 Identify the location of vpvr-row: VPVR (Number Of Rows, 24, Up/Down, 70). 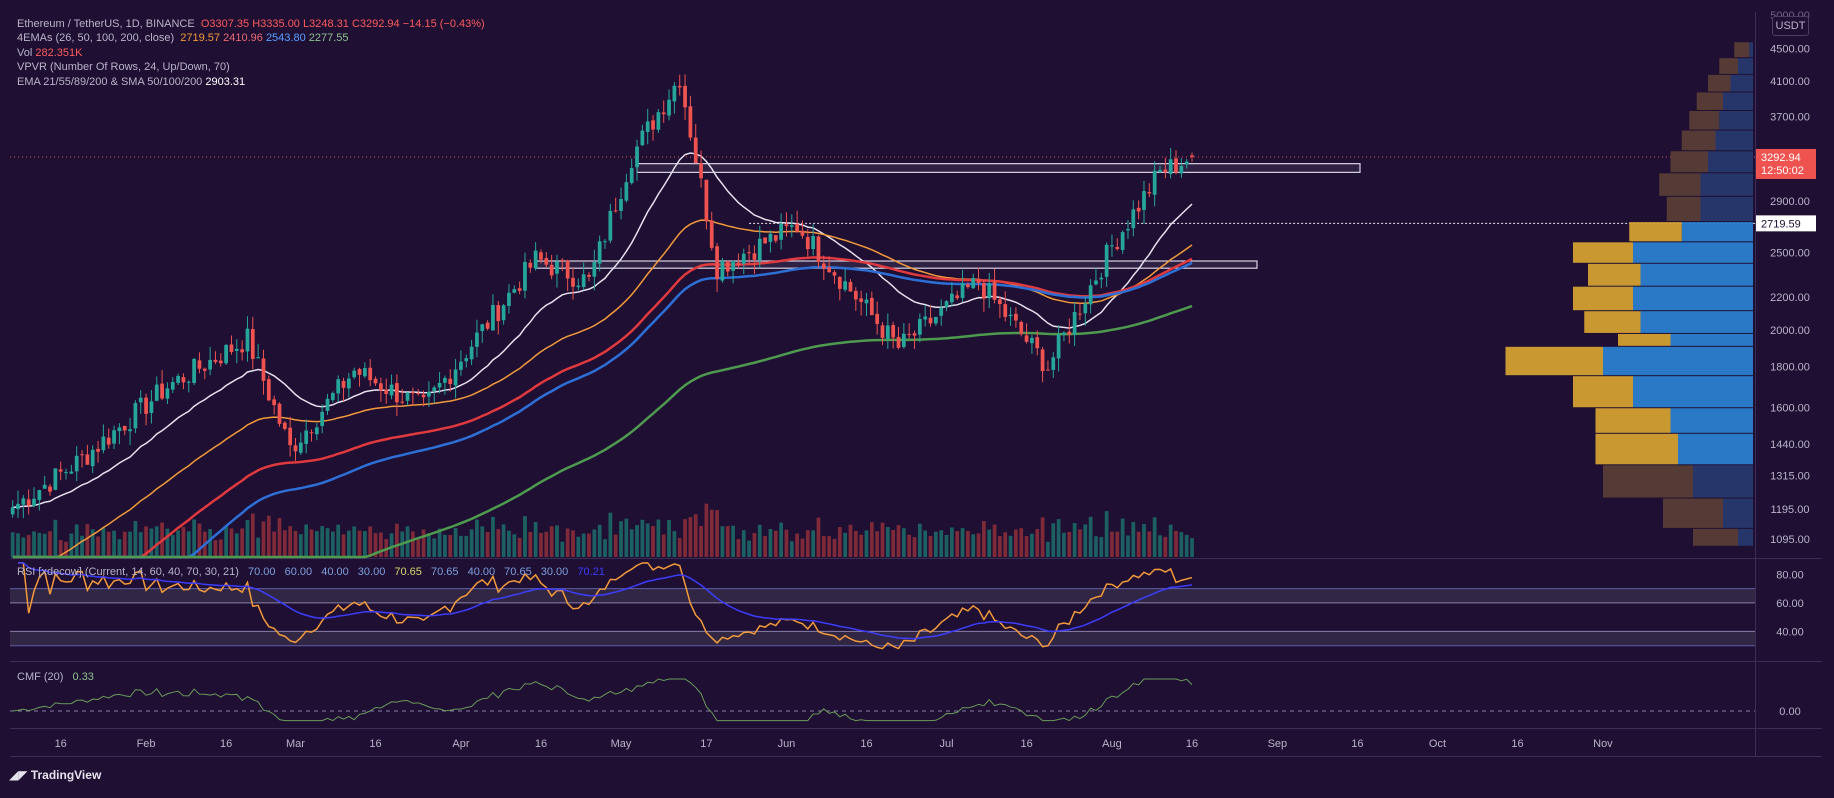
(251, 67).